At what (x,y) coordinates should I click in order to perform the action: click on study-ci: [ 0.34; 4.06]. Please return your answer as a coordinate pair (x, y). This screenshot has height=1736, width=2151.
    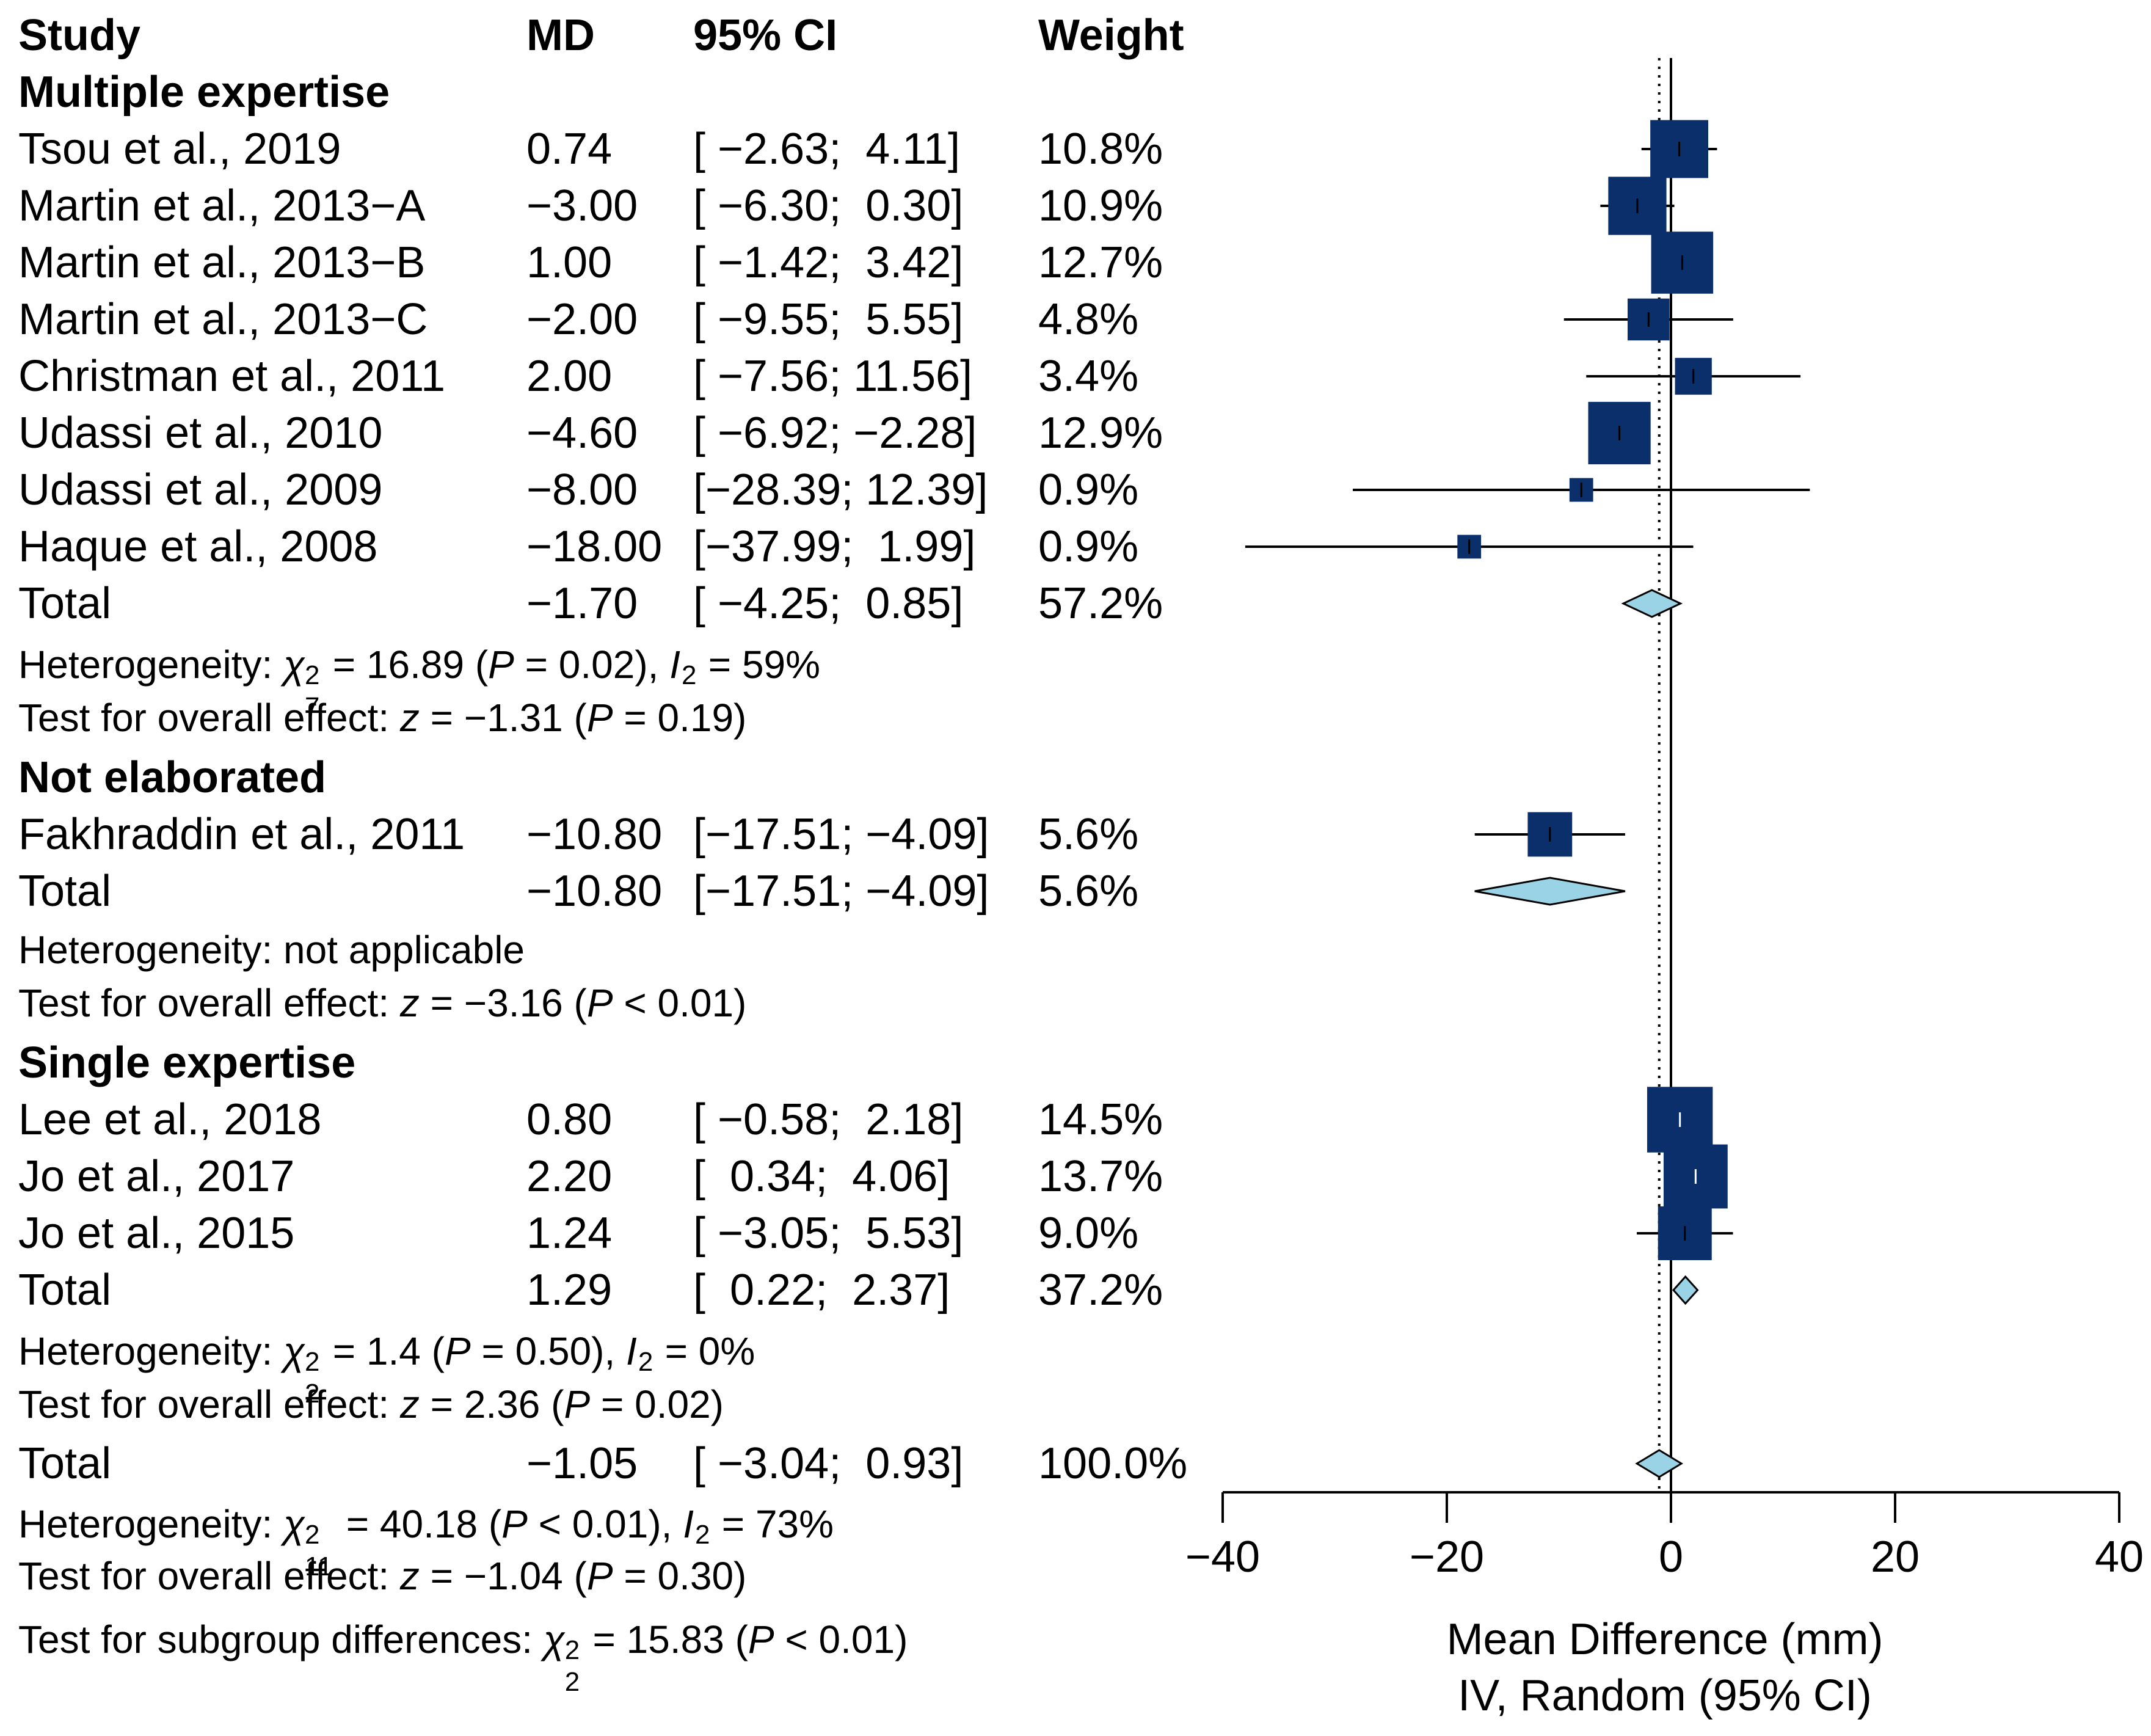
    Looking at the image, I should click on (821, 1176).